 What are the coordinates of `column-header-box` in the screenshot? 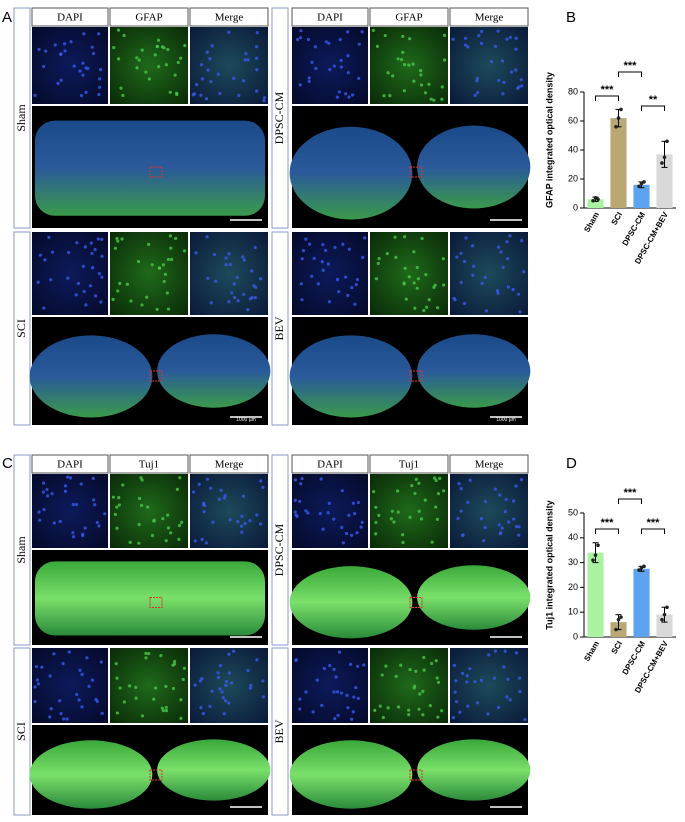 It's located at (70, 17).